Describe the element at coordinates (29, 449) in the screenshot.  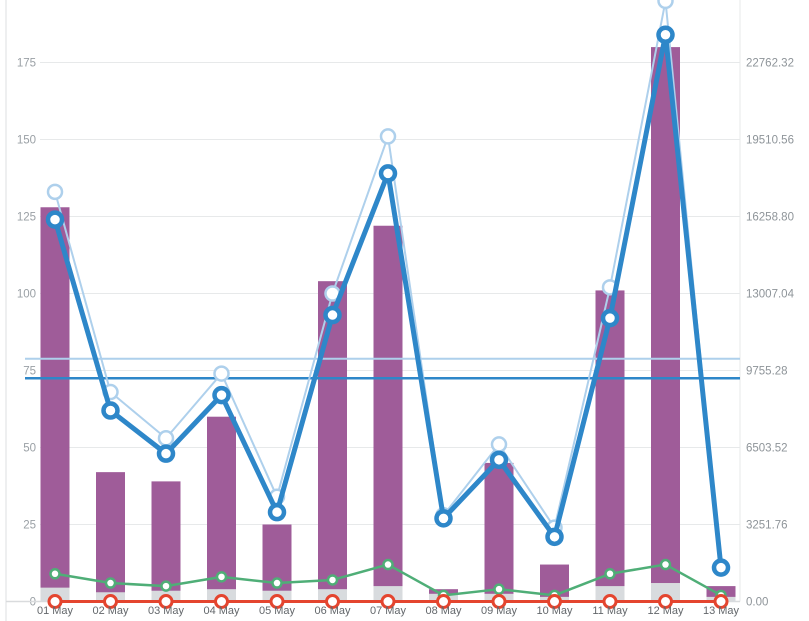
I see `left-axis-tick-label: 50` at that location.